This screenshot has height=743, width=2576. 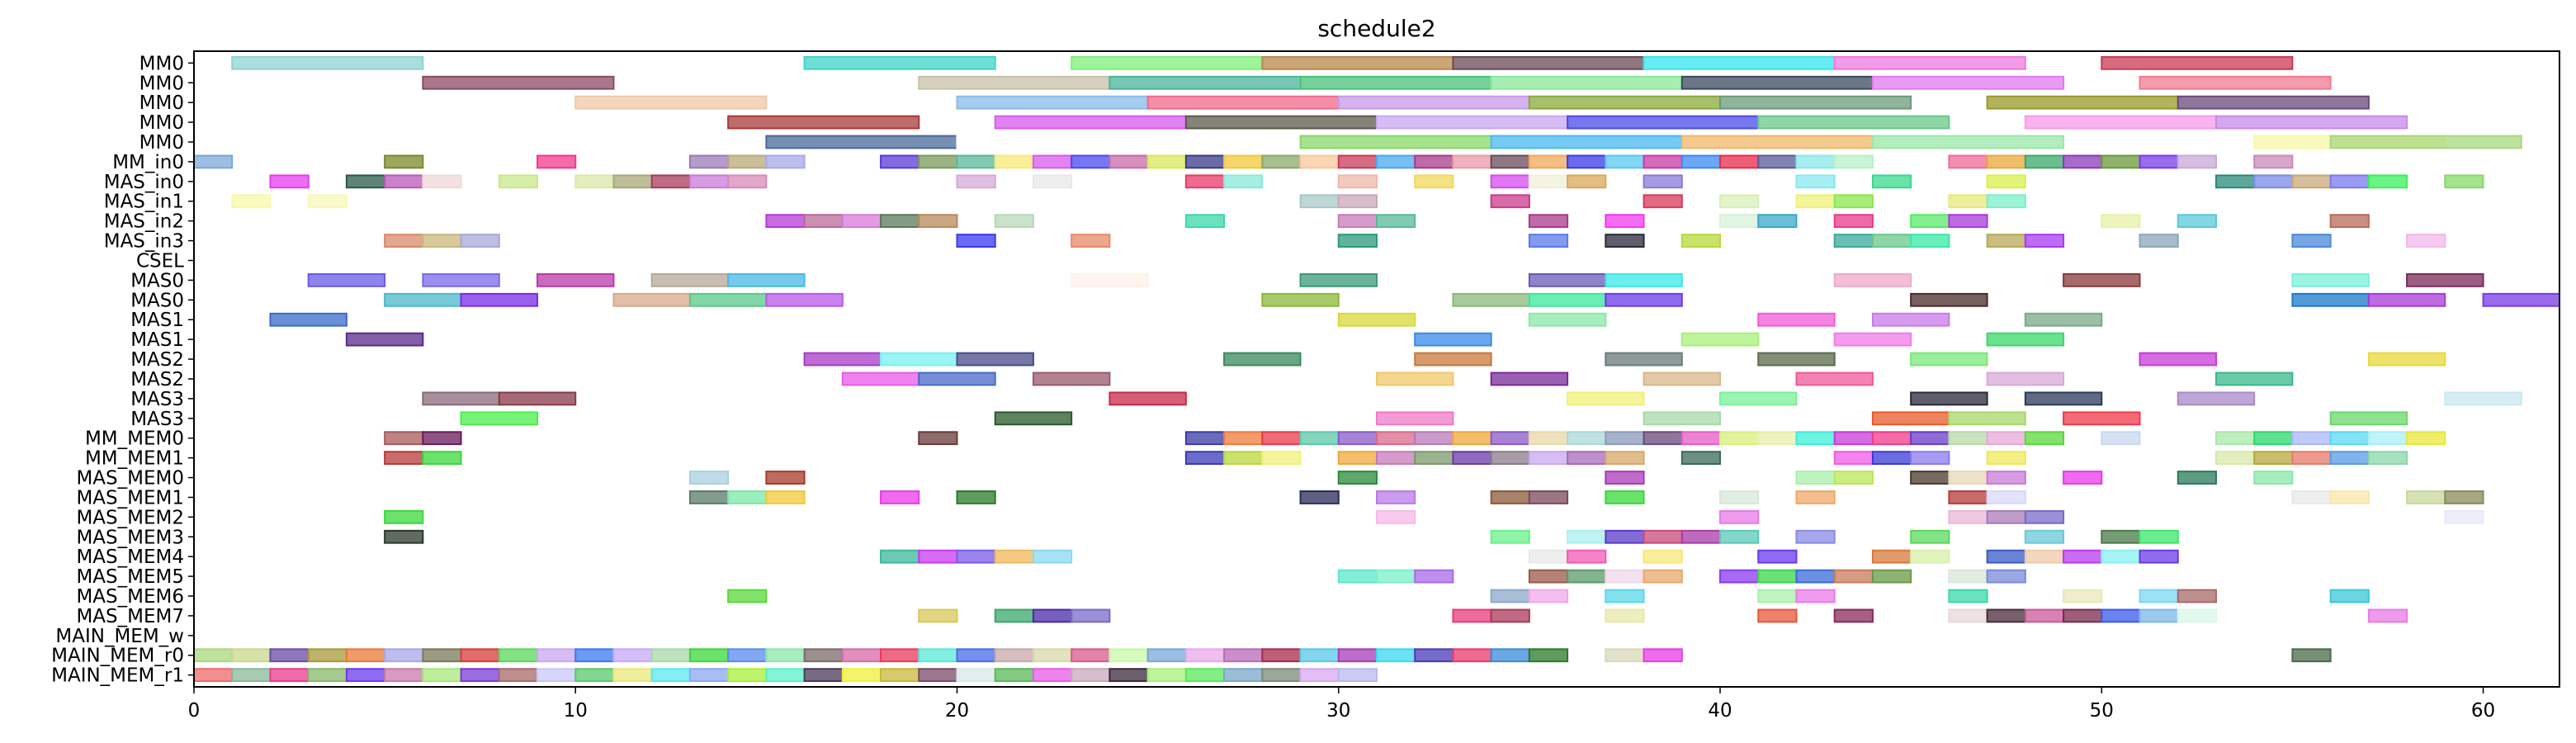 I want to click on y-tick-label: MAS_MEM3, so click(x=130, y=538).